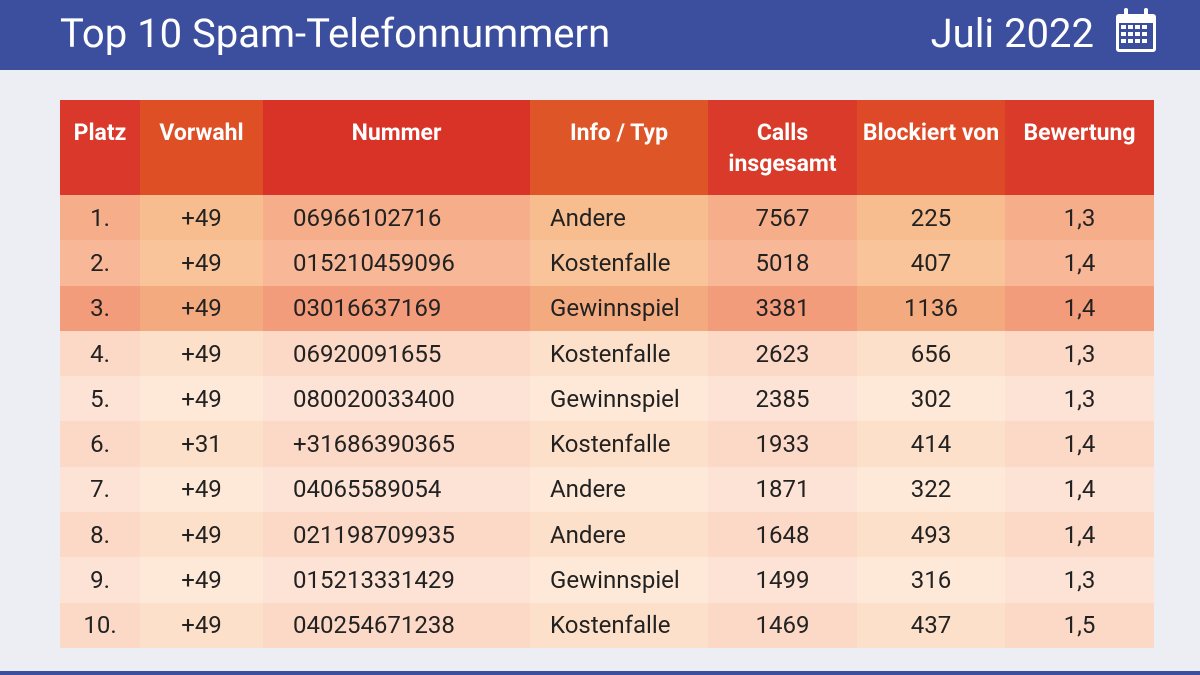 The image size is (1200, 675). What do you see at coordinates (931, 489) in the screenshot?
I see `table-cell: 322` at bounding box center [931, 489].